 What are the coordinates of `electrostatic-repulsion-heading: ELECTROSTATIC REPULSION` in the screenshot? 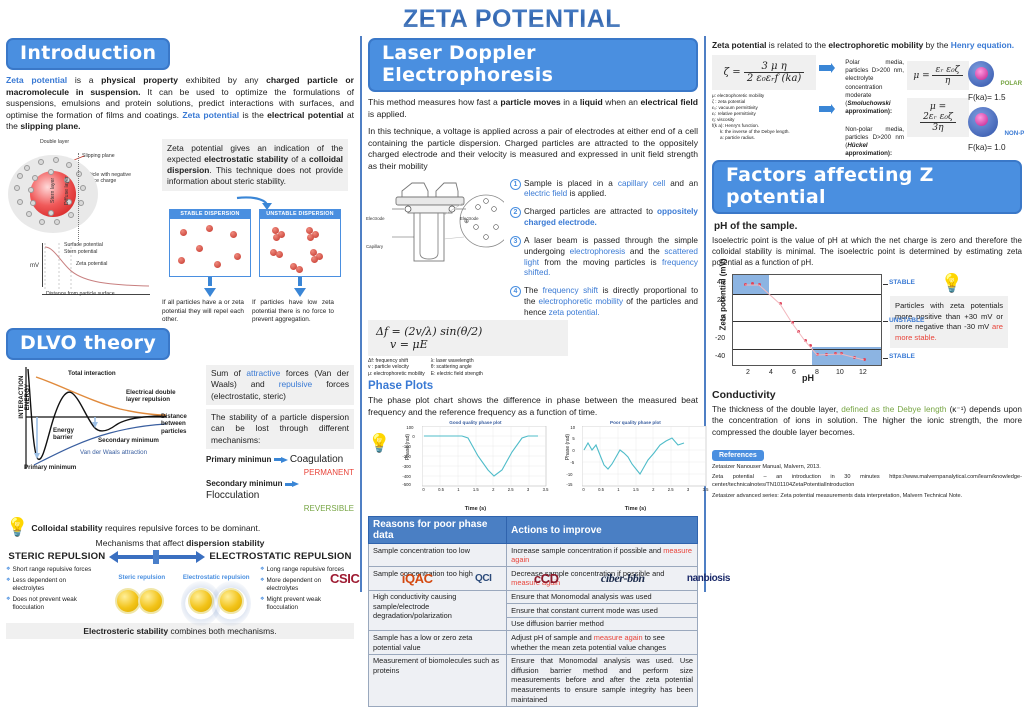 It's located at (280, 557).